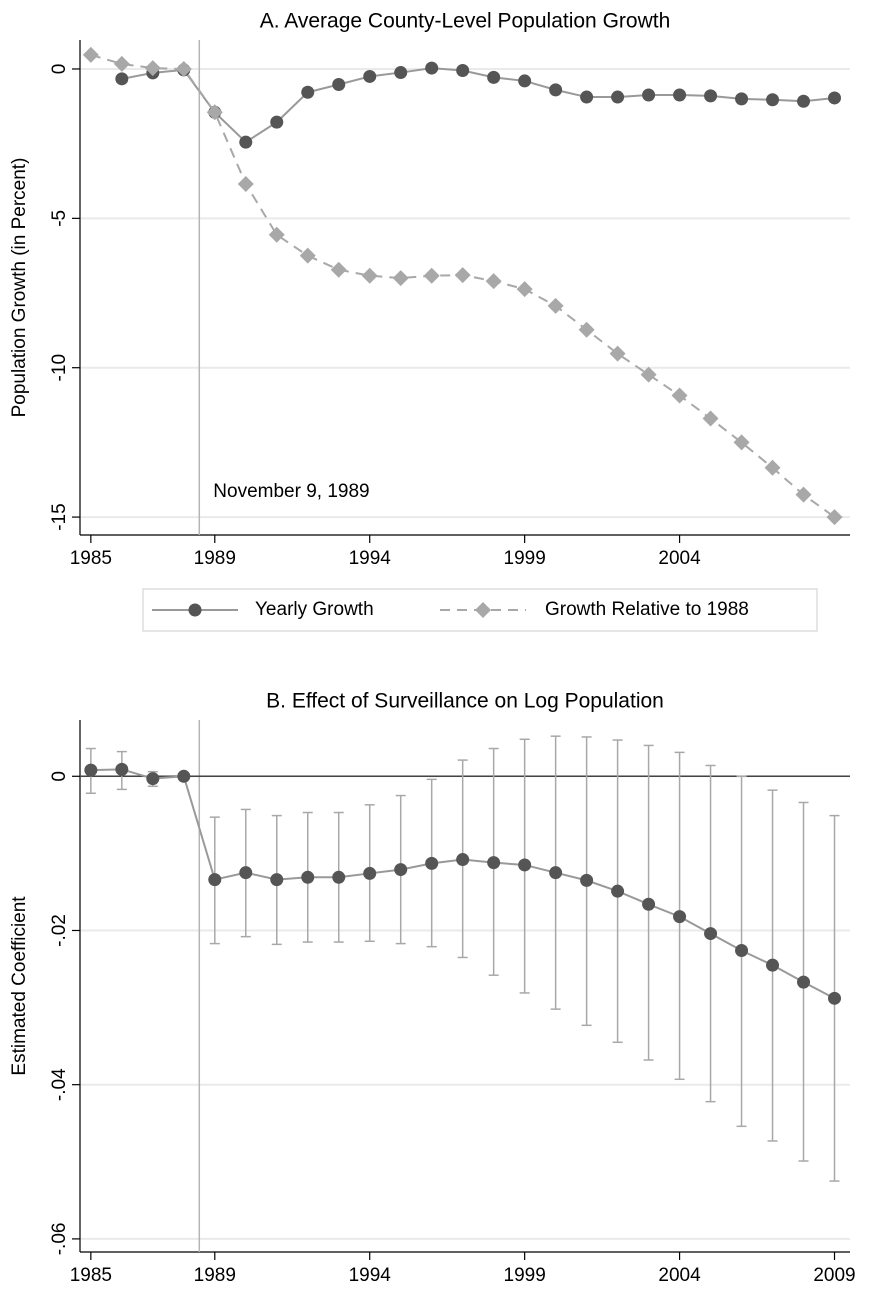  I want to click on y-tick-label: -15, so click(59, 516).